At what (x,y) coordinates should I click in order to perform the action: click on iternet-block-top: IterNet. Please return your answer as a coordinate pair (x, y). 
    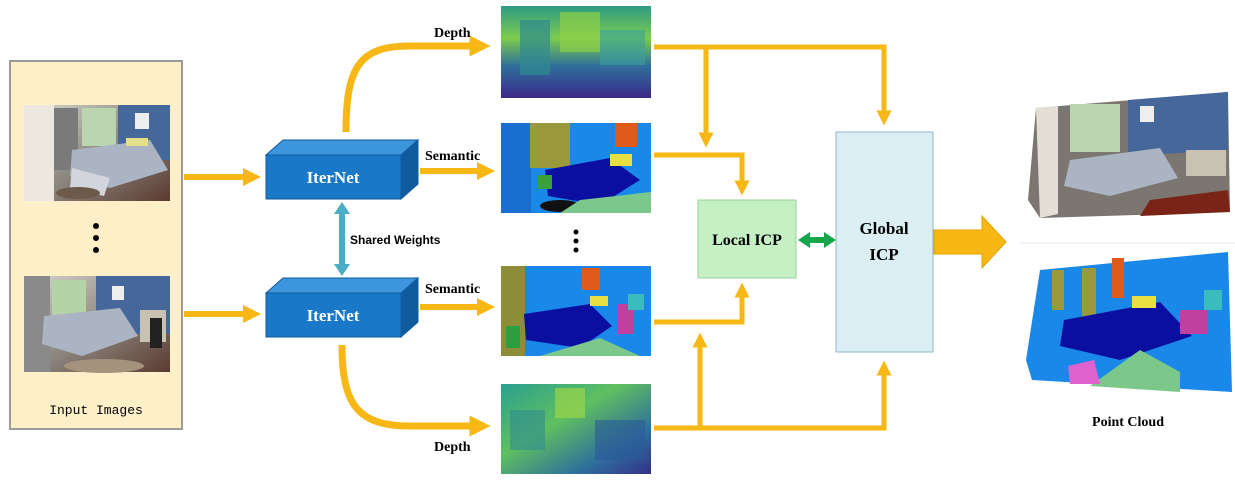
    Looking at the image, I should click on (342, 169).